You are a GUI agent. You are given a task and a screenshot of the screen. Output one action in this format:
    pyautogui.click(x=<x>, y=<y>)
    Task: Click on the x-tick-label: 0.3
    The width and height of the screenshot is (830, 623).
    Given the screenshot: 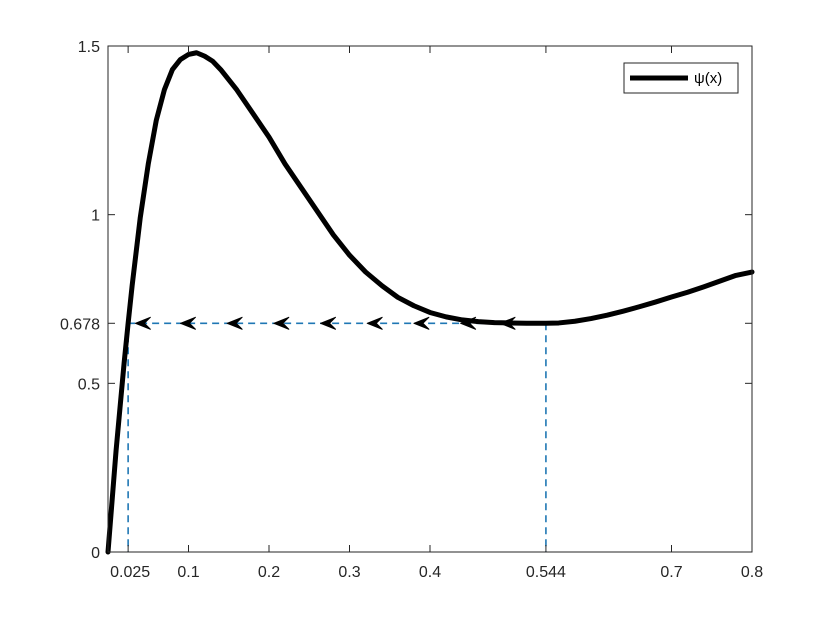 What is the action you would take?
    pyautogui.click(x=349, y=572)
    